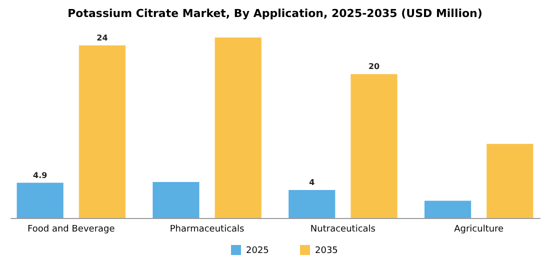 The width and height of the screenshot is (560, 280). Describe the element at coordinates (343, 229) in the screenshot. I see `x-tick-label: Nutraceuticals` at that location.